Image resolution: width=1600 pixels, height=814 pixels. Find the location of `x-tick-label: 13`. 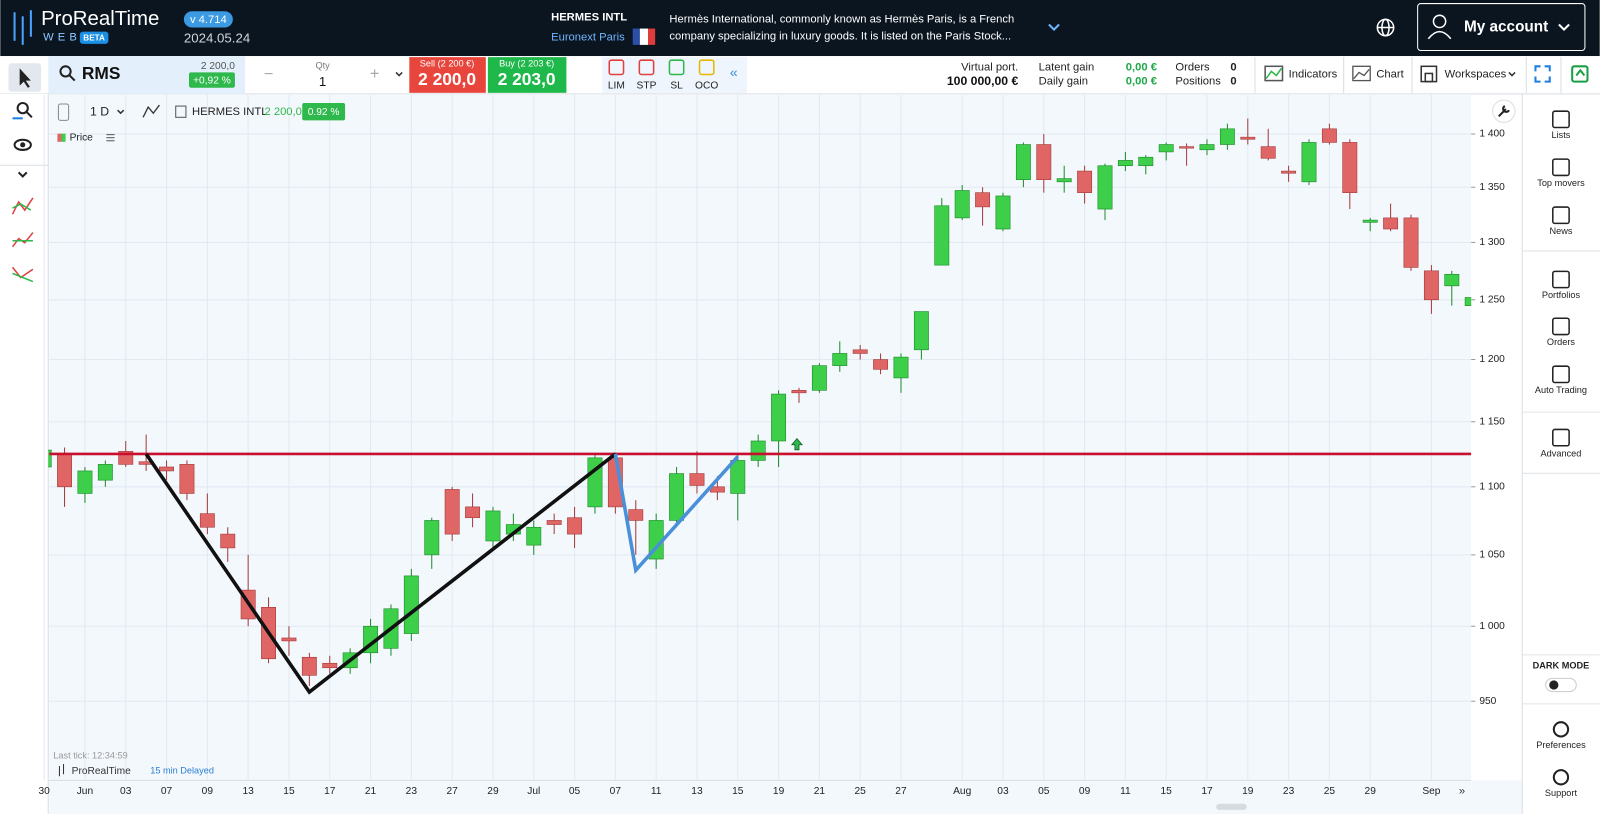

x-tick-label: 13 is located at coordinates (248, 791).